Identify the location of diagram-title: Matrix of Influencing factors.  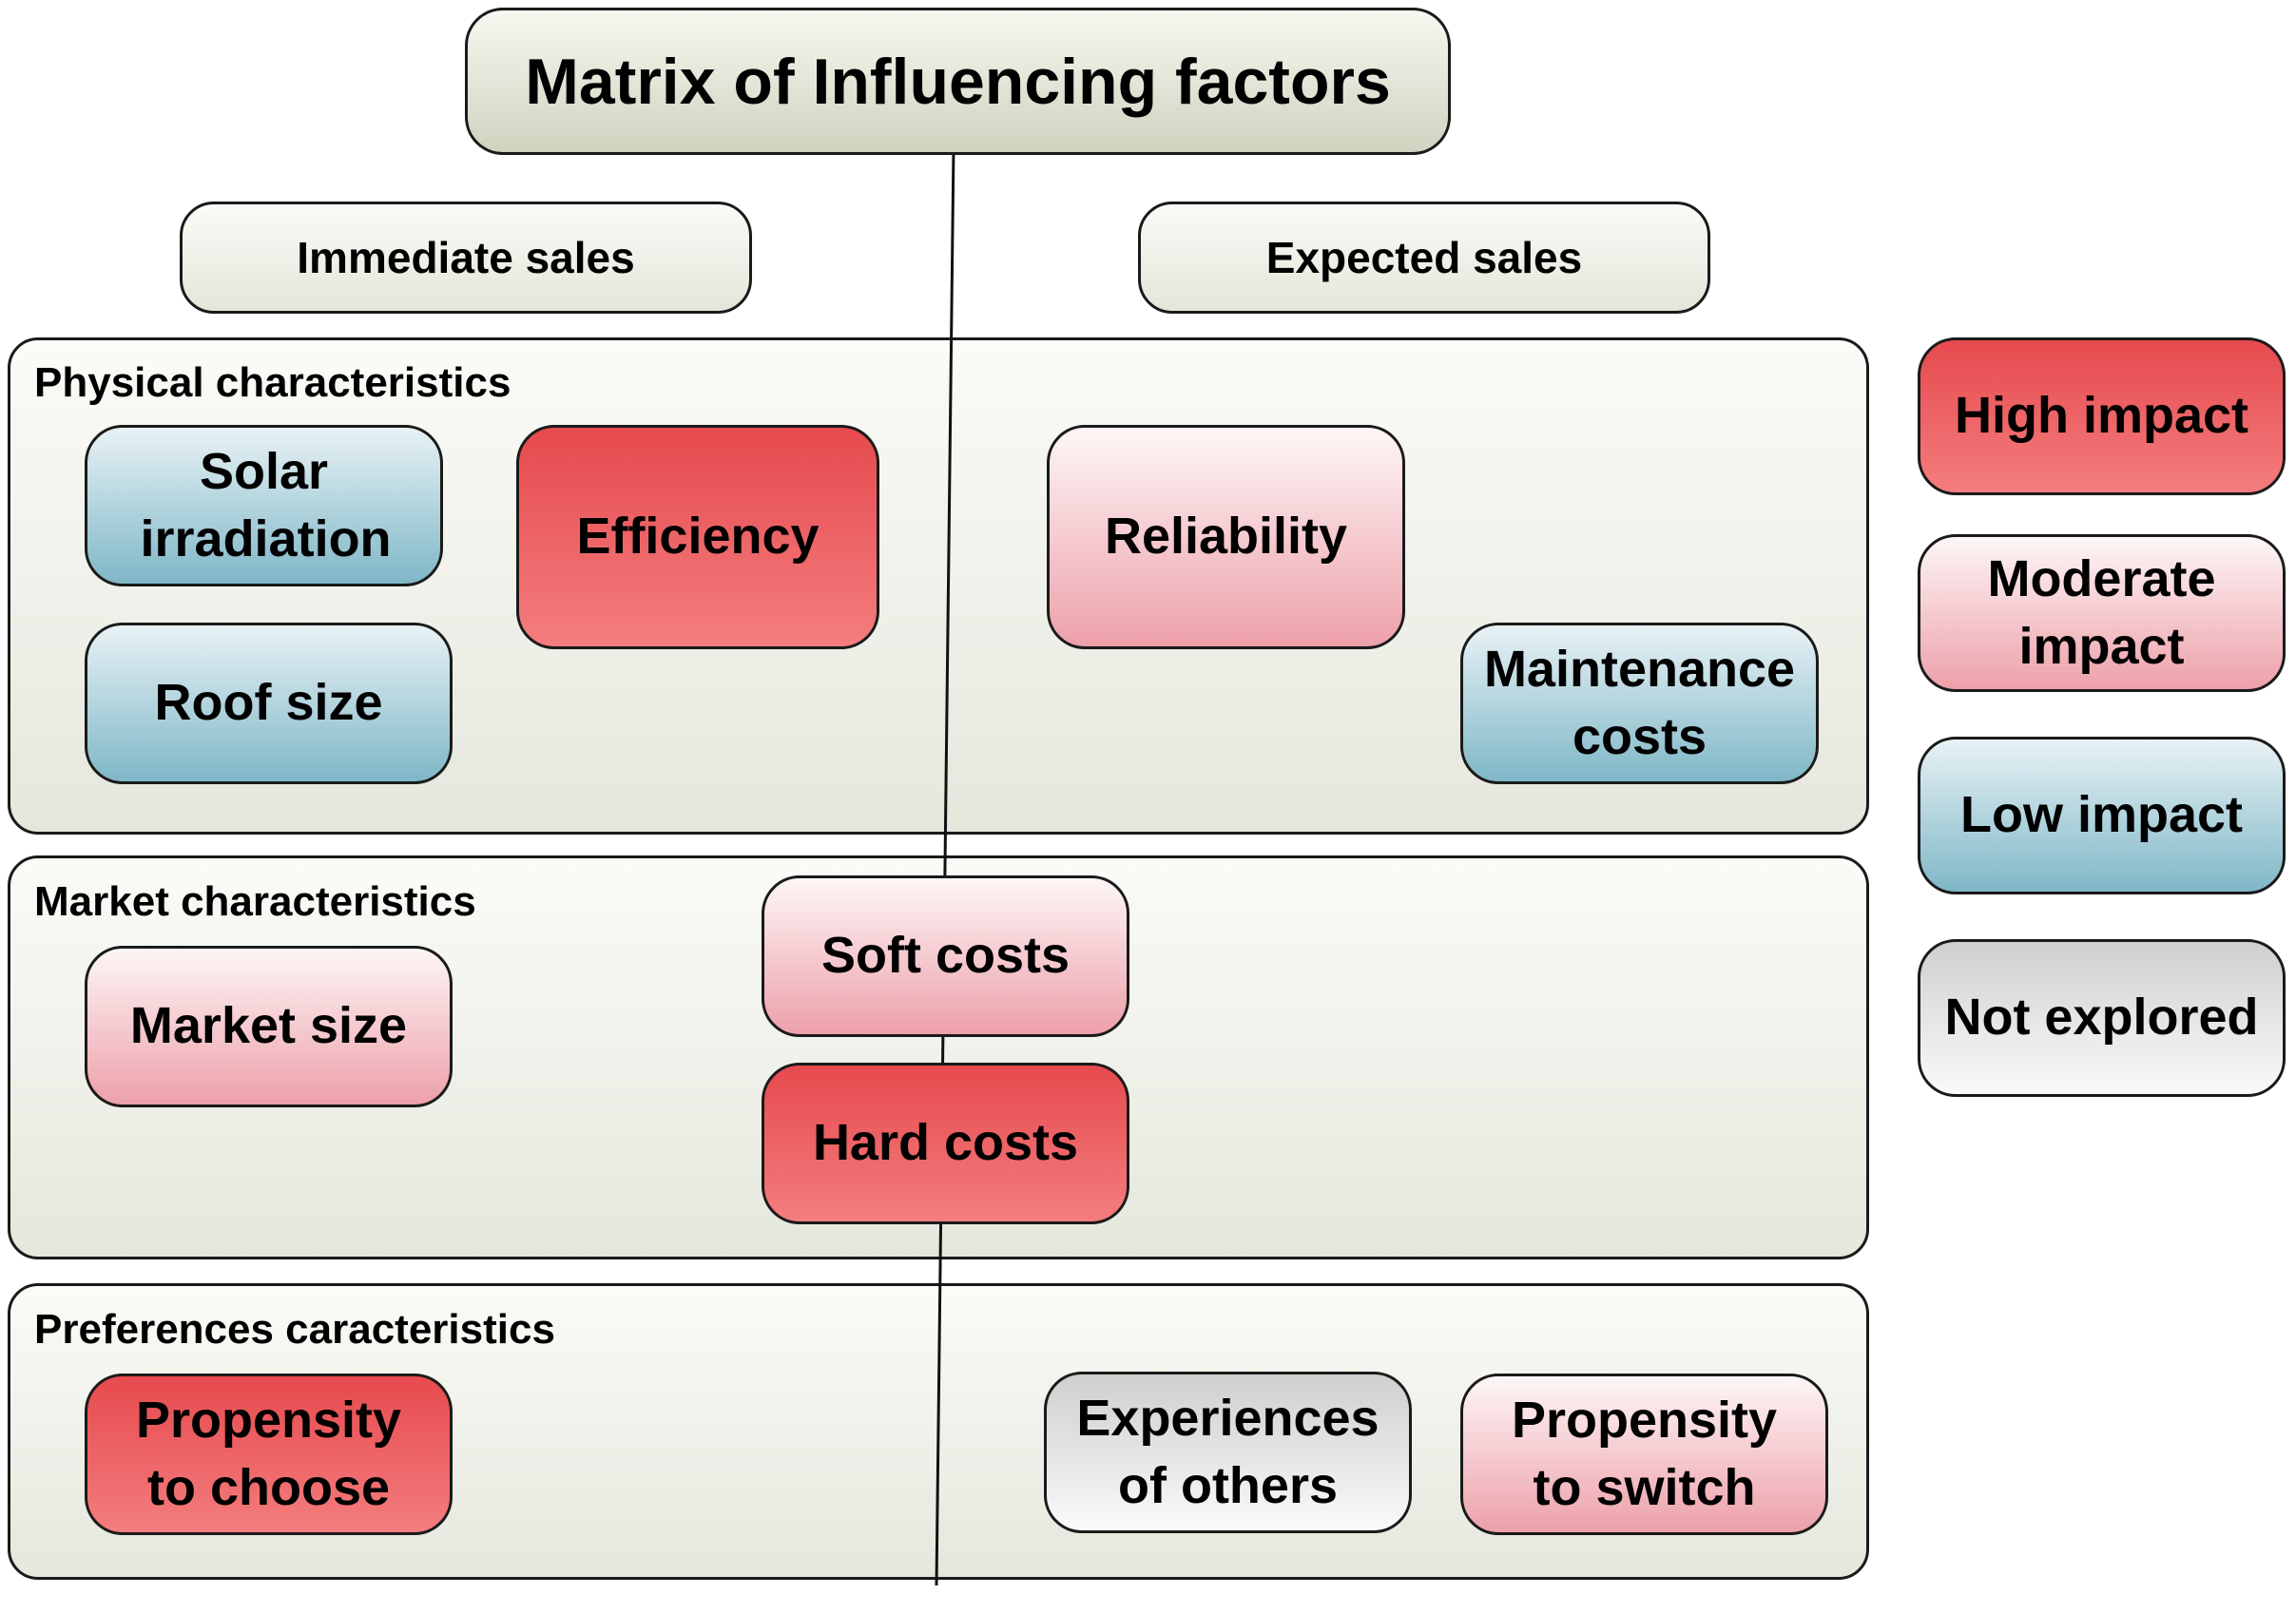
(958, 81).